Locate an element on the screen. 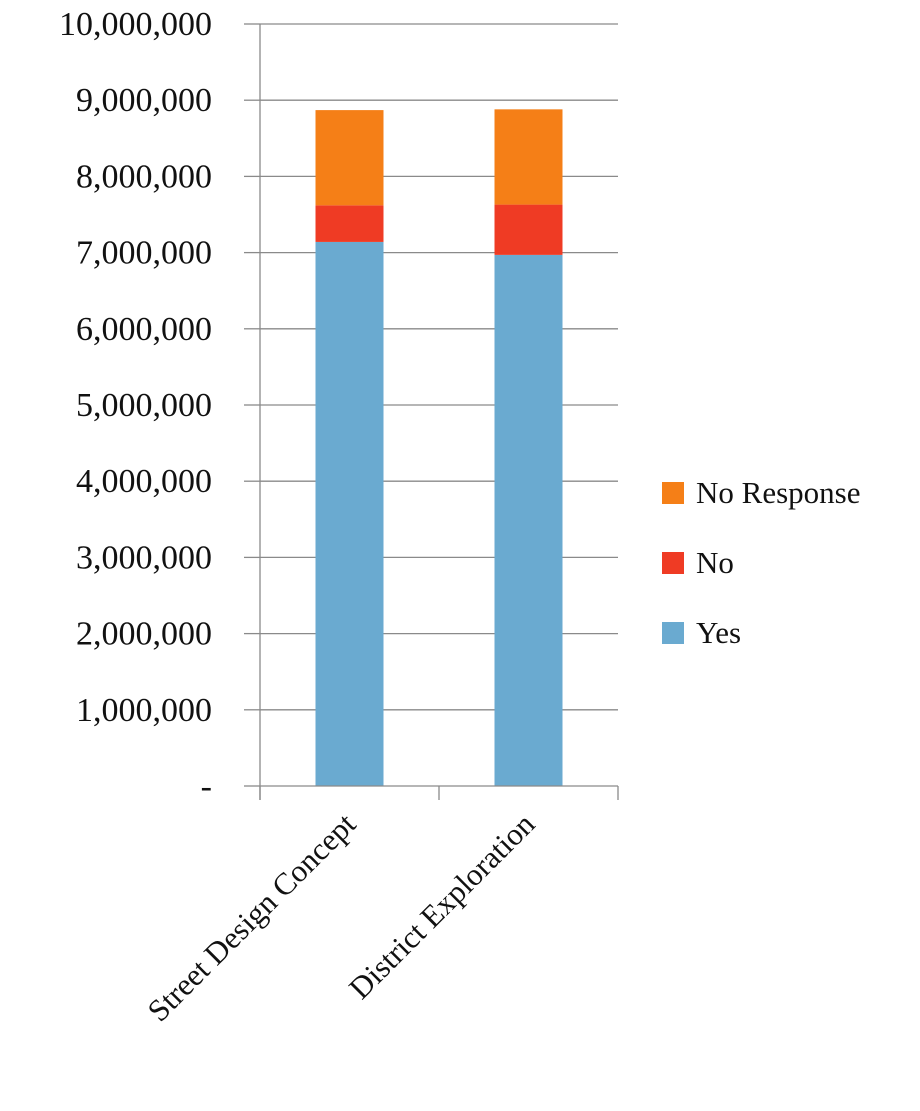 The height and width of the screenshot is (1111, 920). x-category-label: Street Design Concept is located at coordinates (251, 917).